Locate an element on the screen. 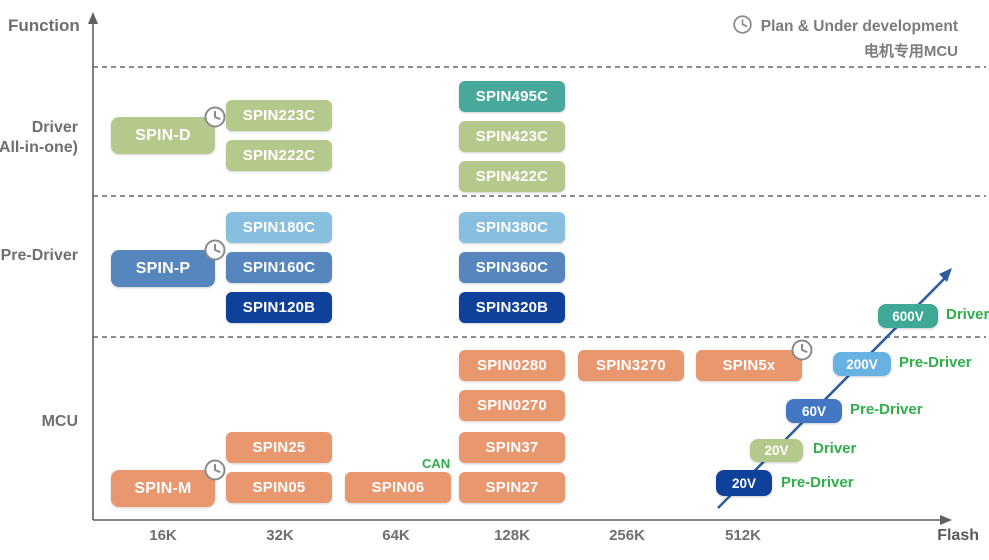 The image size is (989, 560). product-spin3270: SPIN3270 is located at coordinates (631, 365).